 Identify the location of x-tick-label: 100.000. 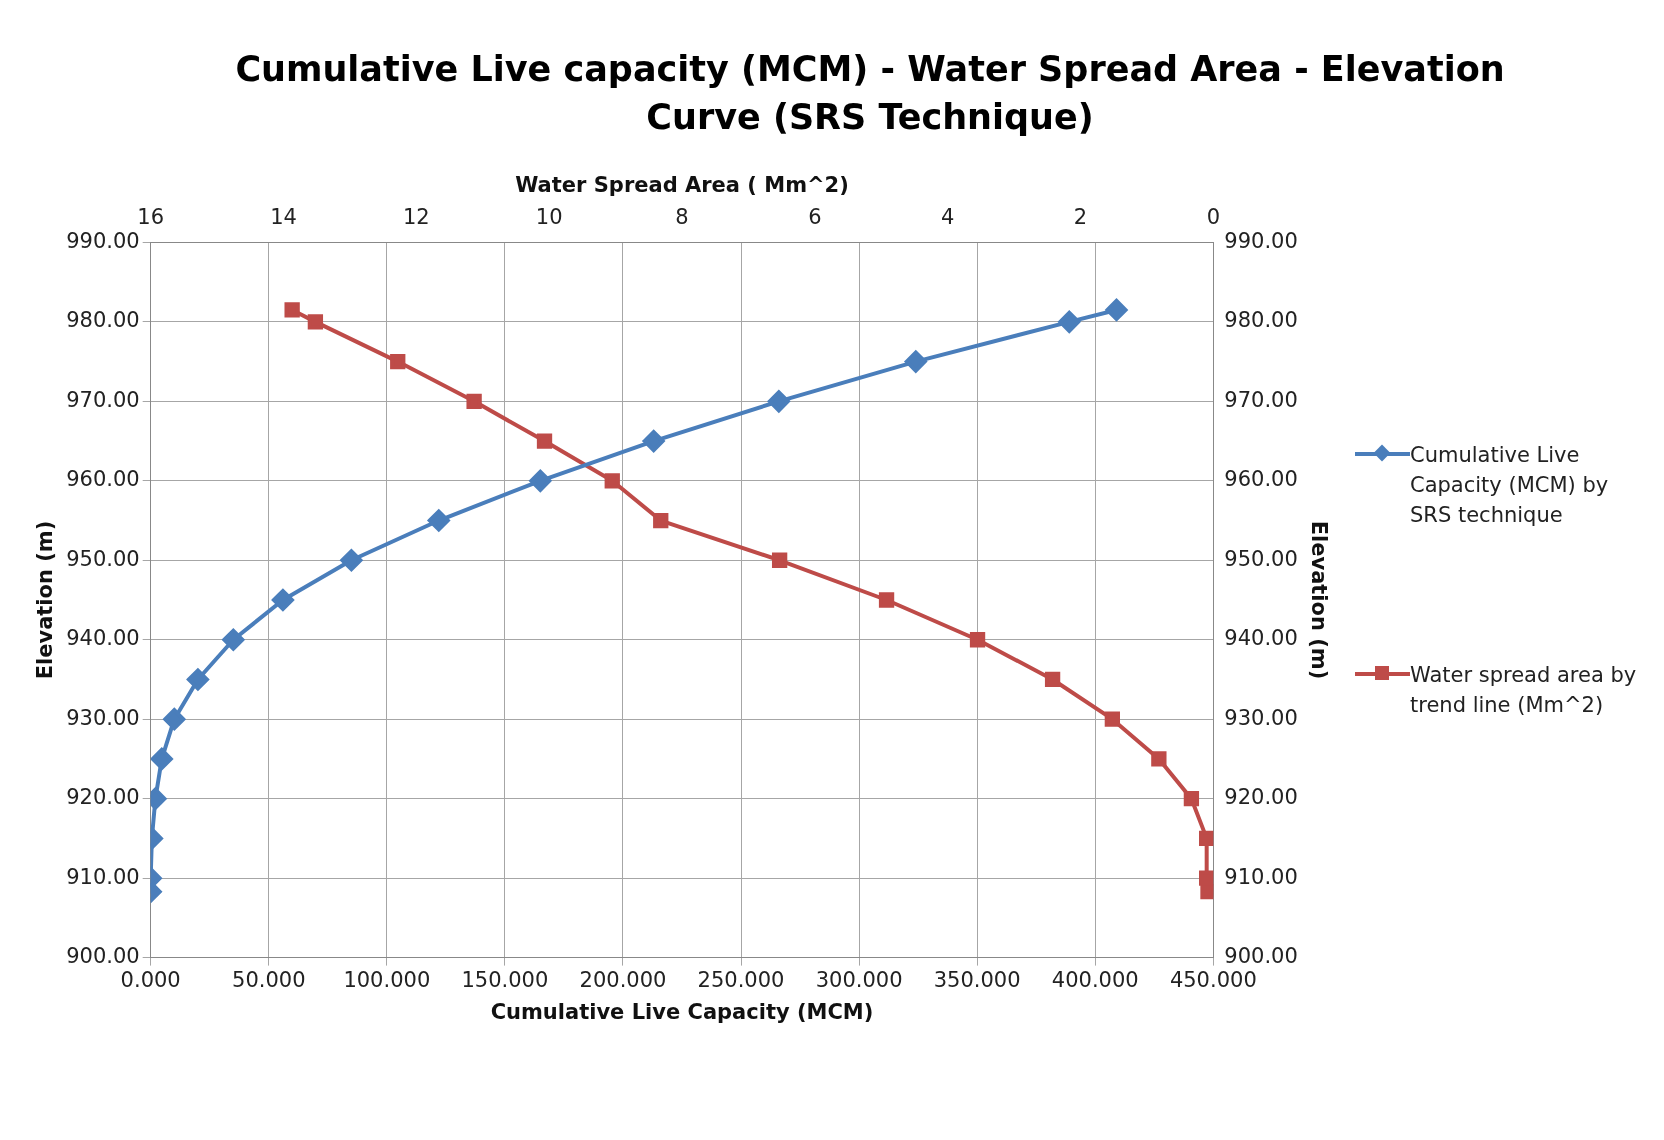
(387, 979).